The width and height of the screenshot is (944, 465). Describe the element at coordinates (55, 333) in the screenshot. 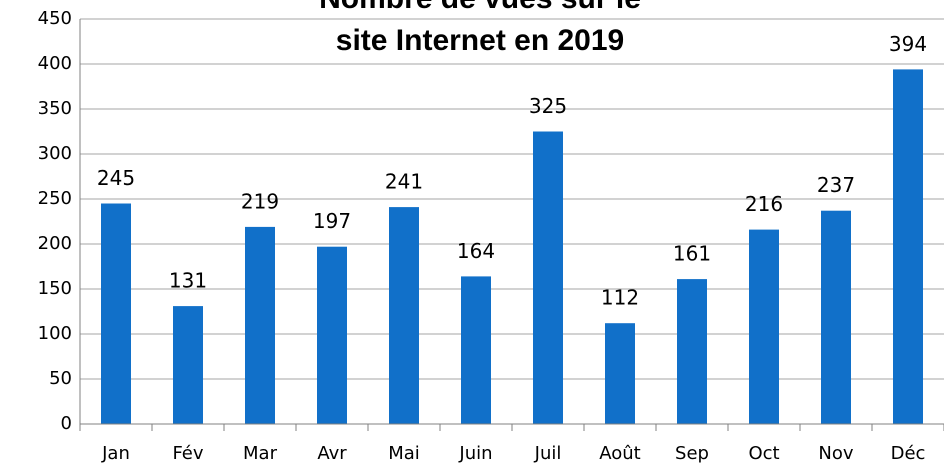

I see `y-tick-label: 100` at that location.